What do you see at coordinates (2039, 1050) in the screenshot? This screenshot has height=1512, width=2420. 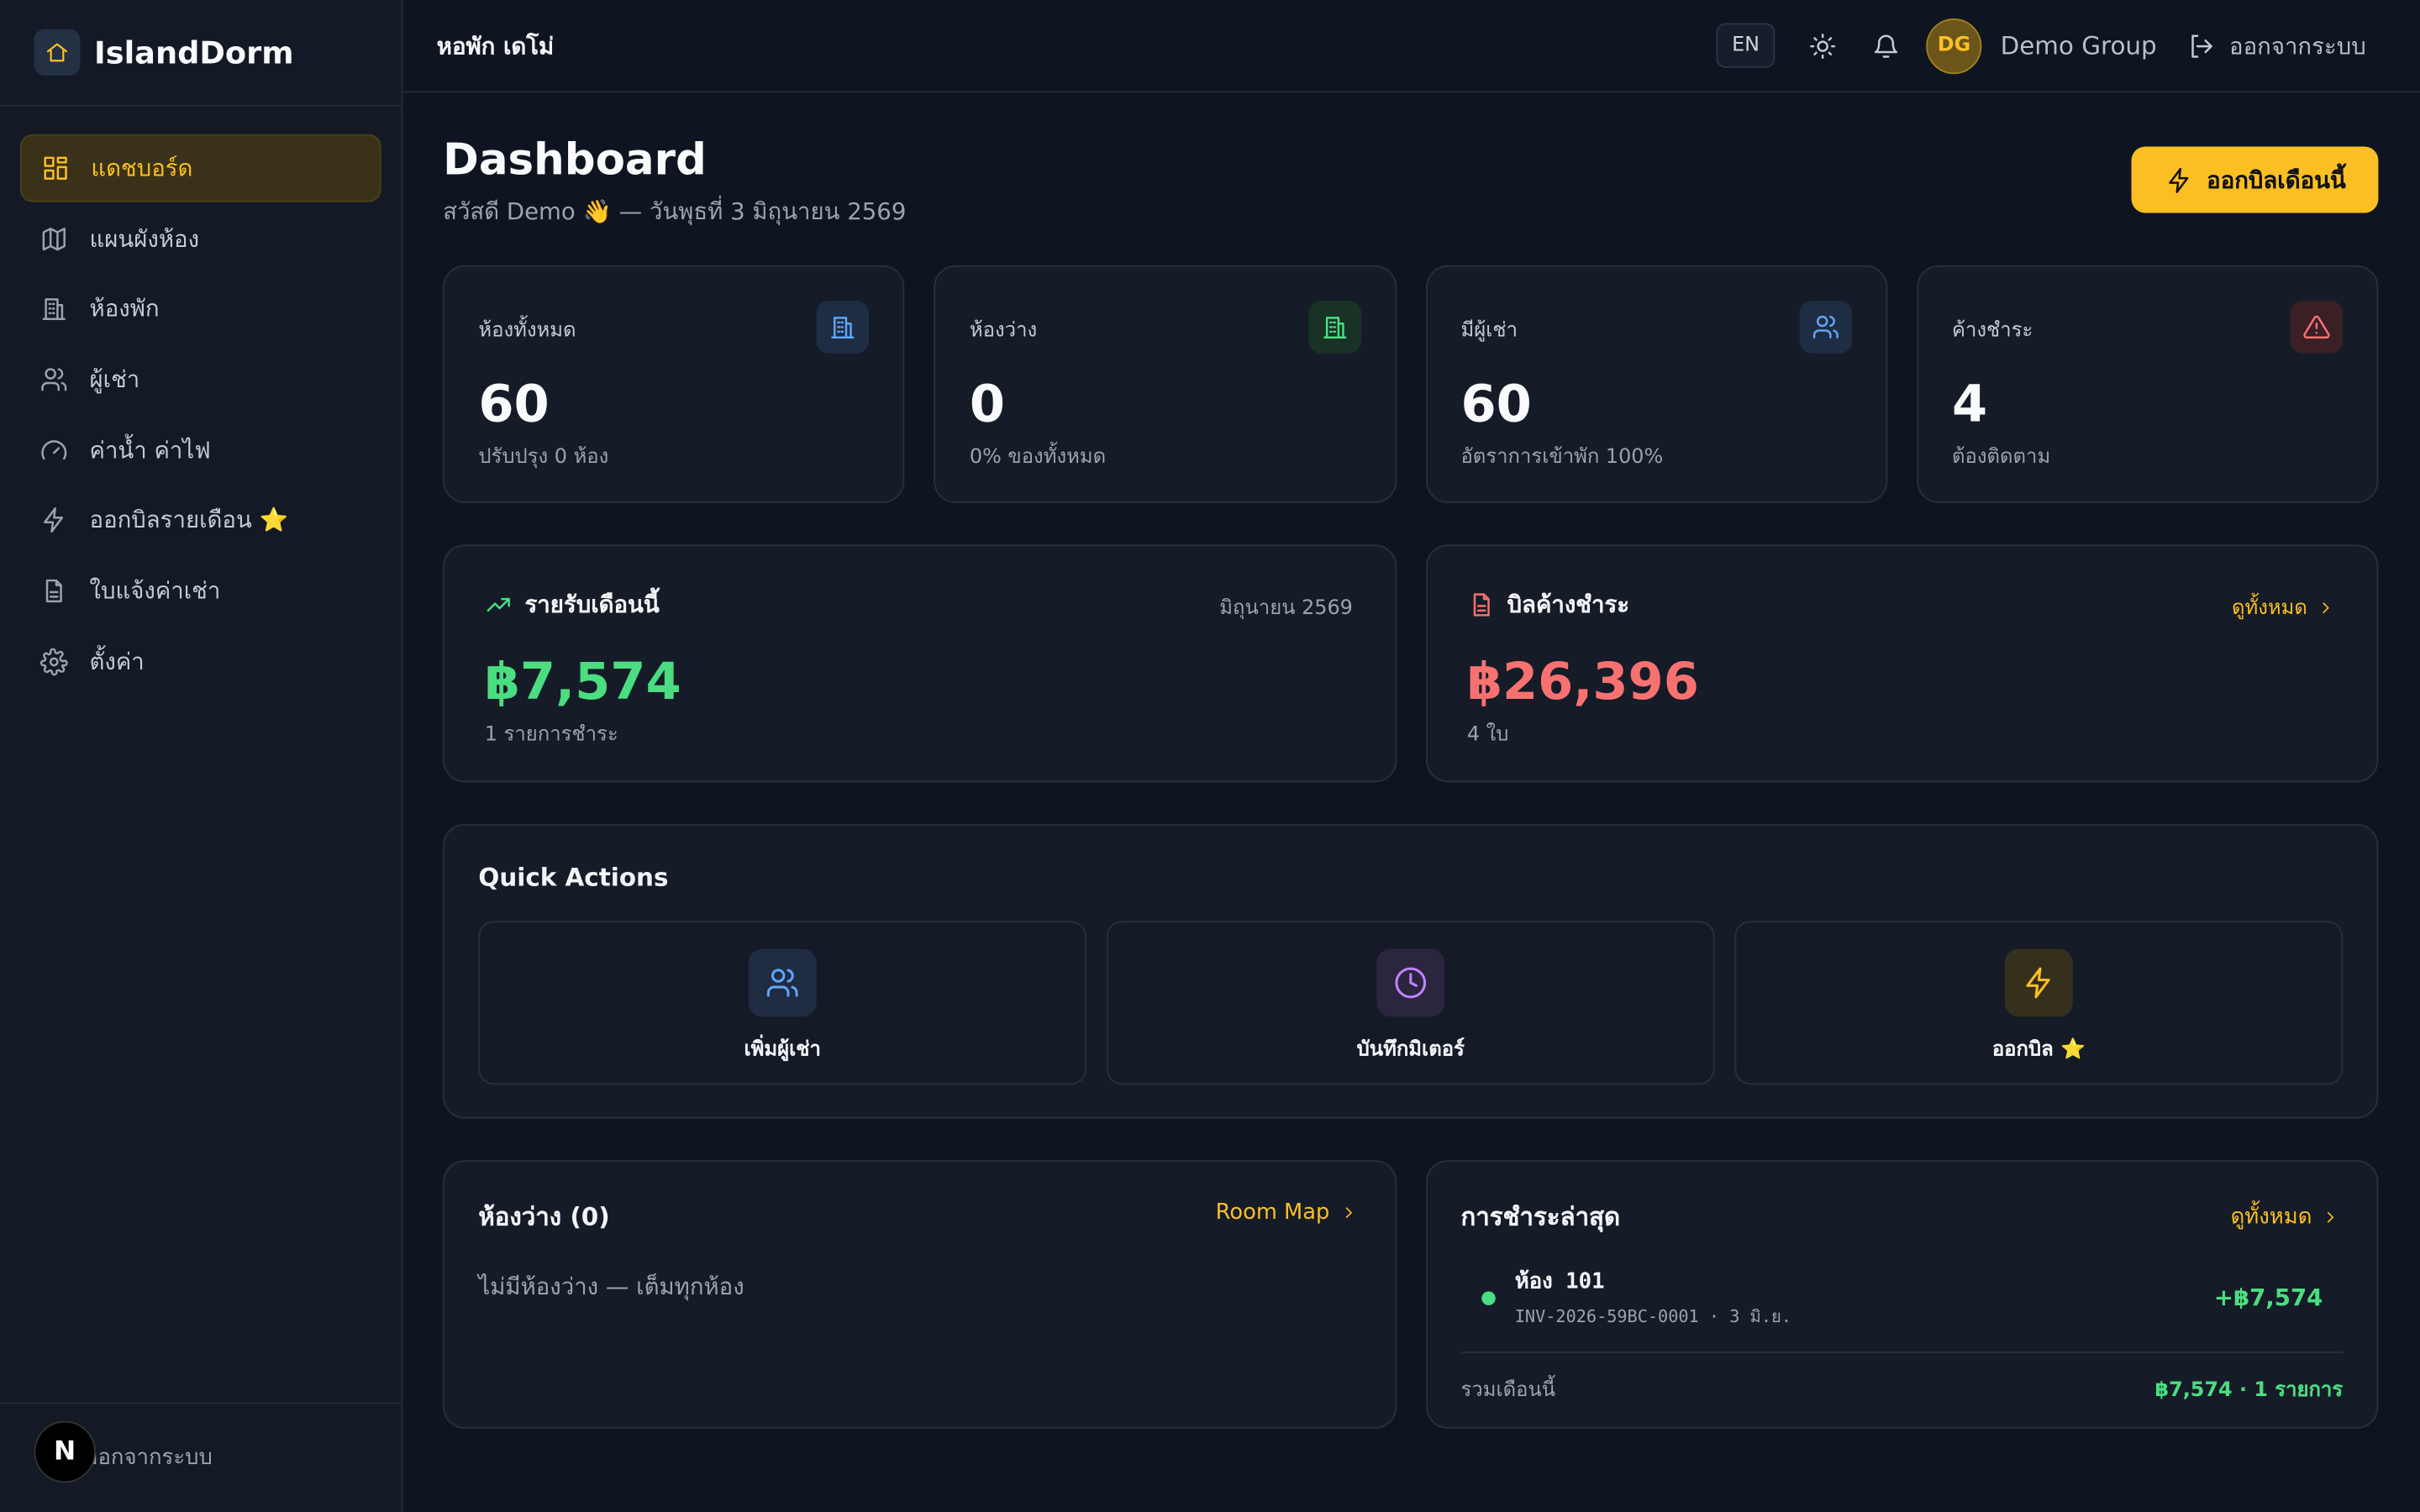 I see `quick-action-label: ออกบิล ⭐` at bounding box center [2039, 1050].